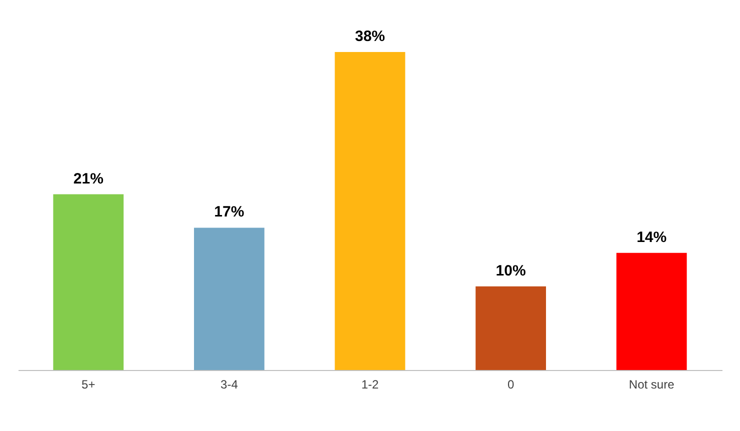  I want to click on data-label: 17%, so click(229, 212).